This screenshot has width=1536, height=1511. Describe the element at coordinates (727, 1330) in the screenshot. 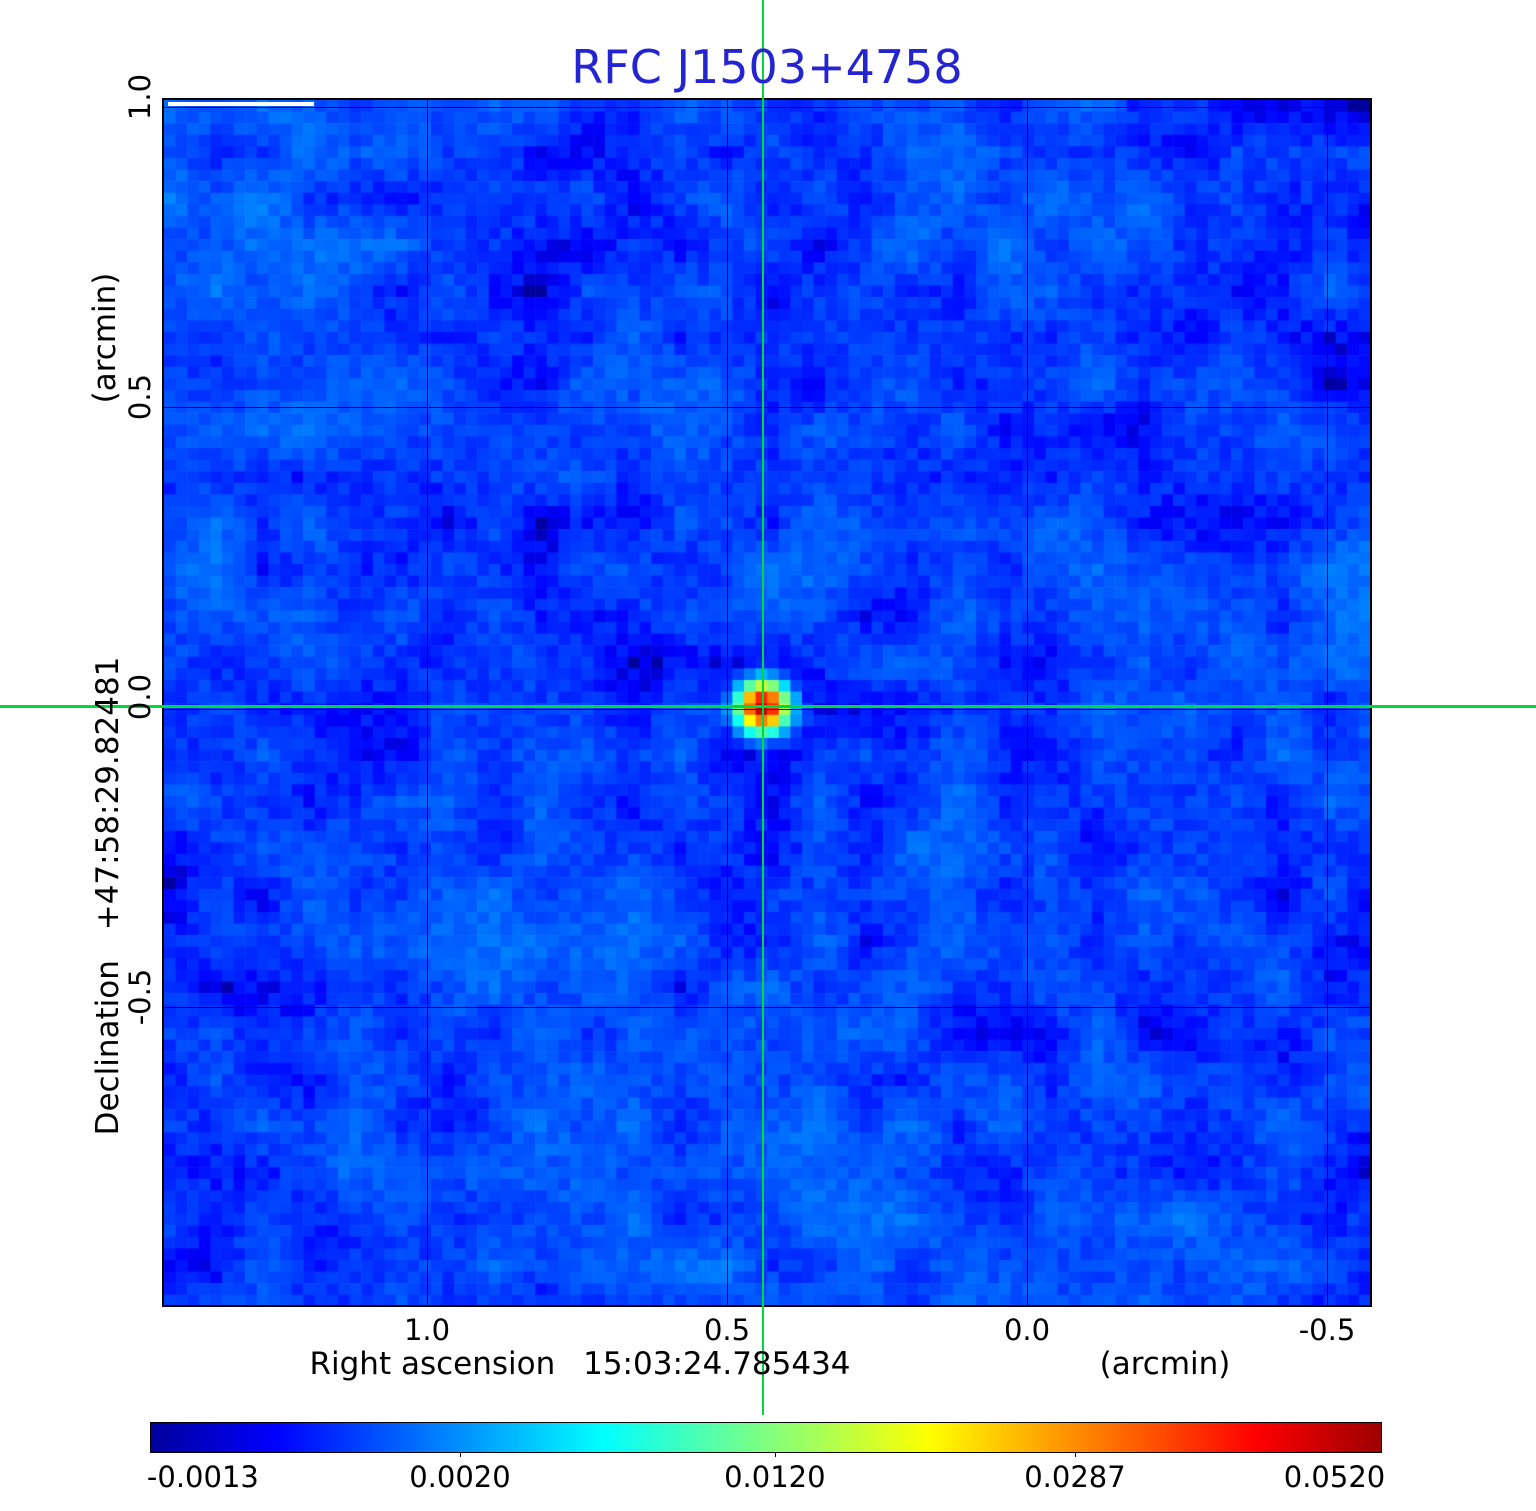

I see `x-tick-label: 0.5` at that location.